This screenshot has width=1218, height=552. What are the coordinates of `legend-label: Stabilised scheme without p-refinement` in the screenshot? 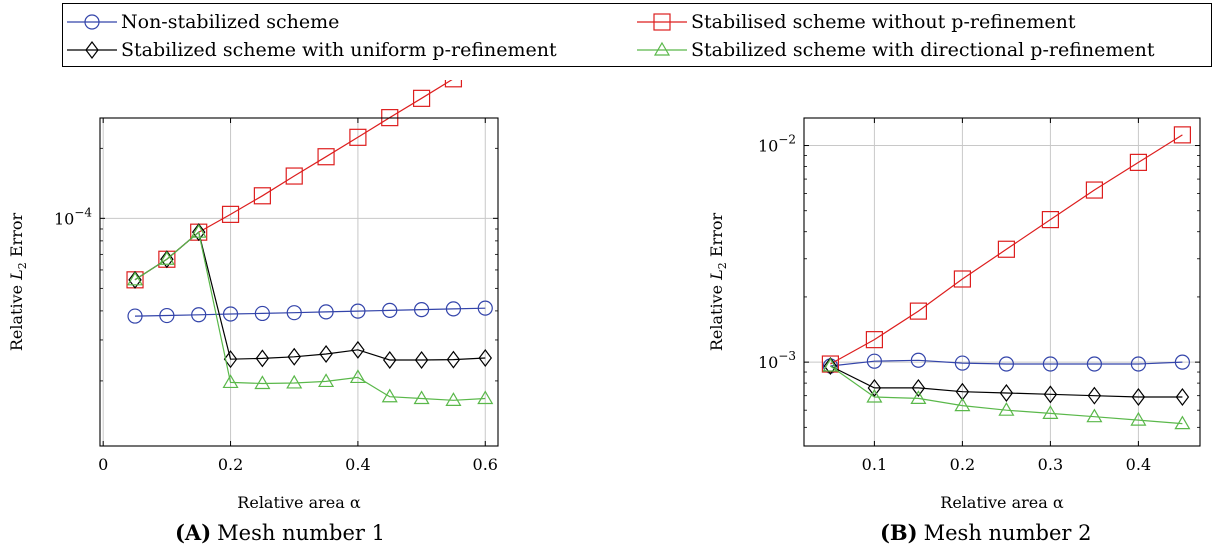 It's located at (883, 22).